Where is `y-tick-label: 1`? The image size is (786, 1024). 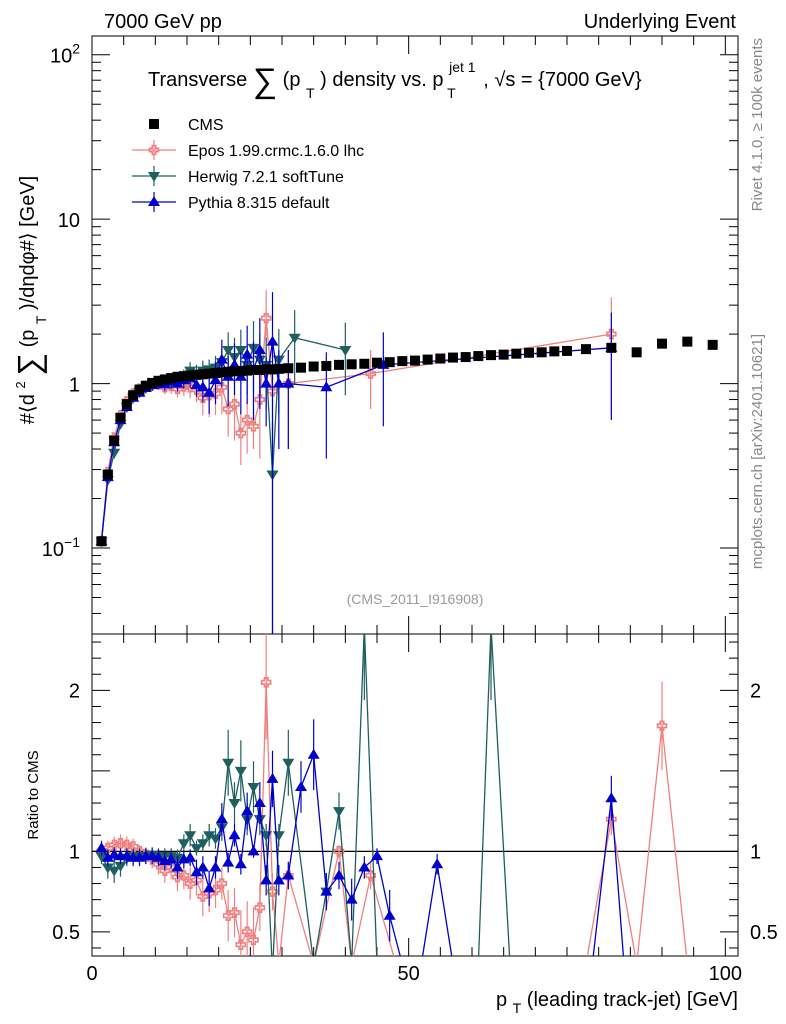 y-tick-label: 1 is located at coordinates (74, 386).